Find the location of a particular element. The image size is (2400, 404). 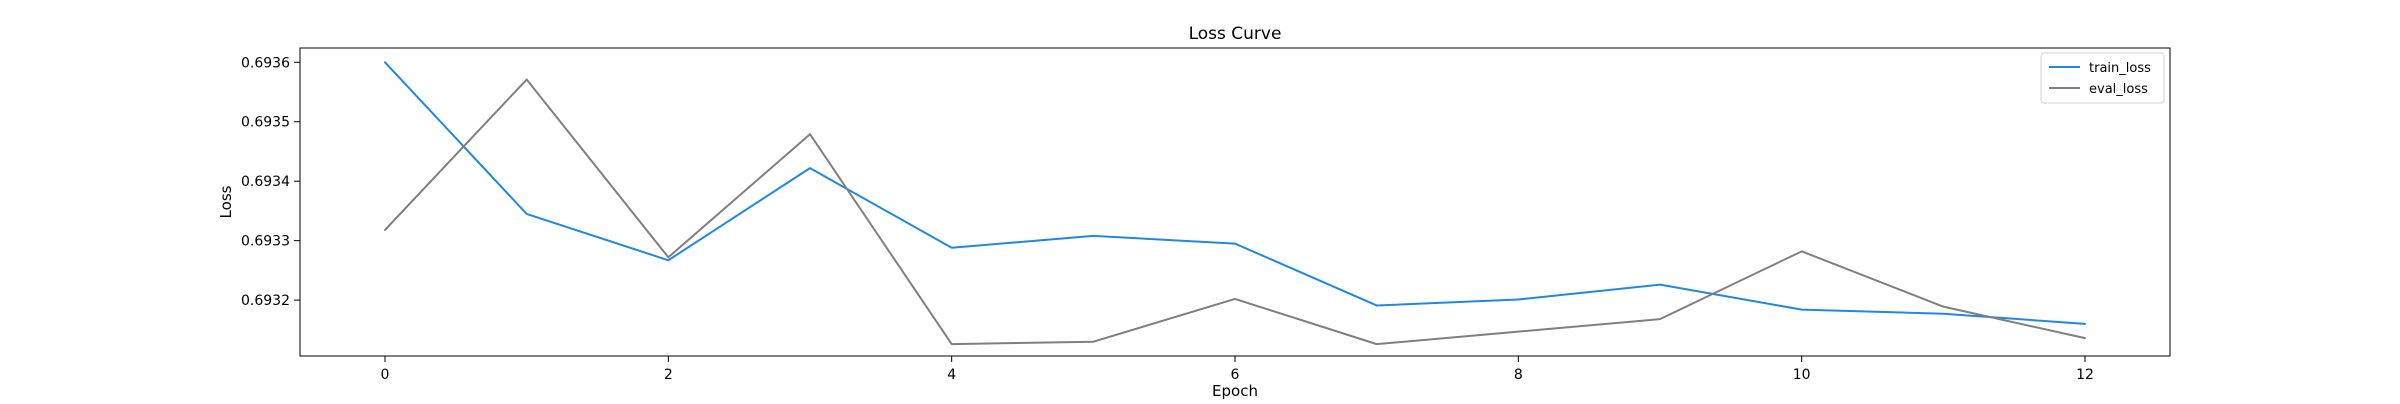

y-tick-label: 0.6933 is located at coordinates (265, 242).